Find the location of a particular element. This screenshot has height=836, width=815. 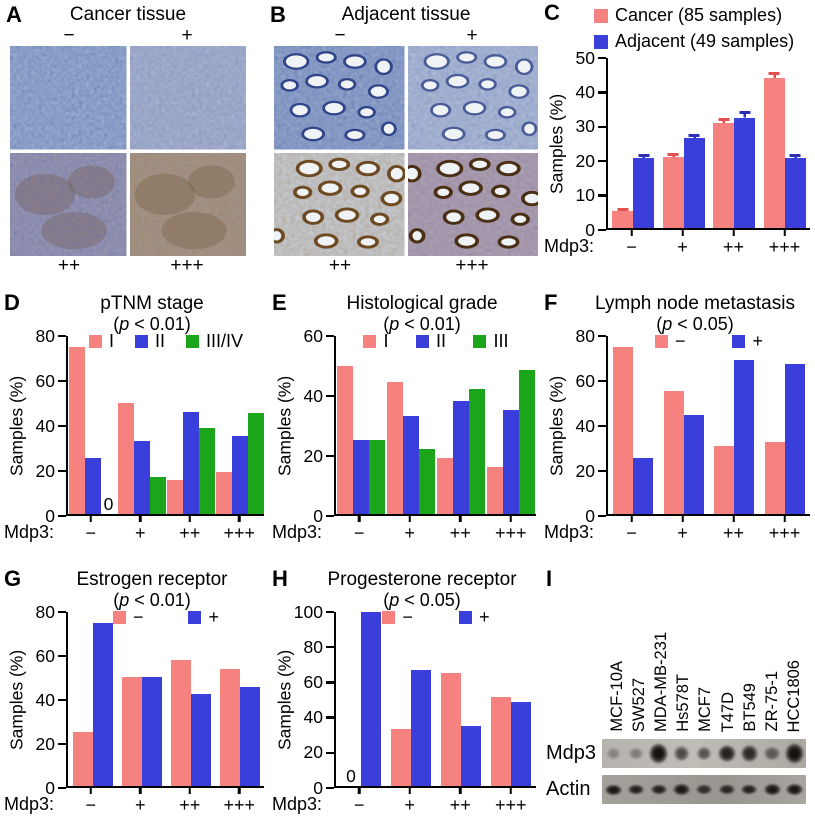

legend-item: I is located at coordinates (376, 341).